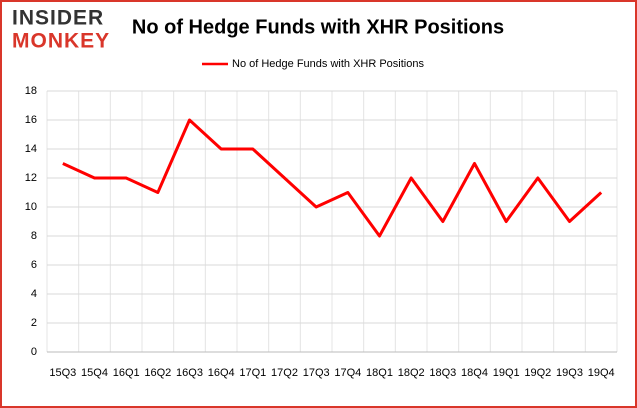 The width and height of the screenshot is (637, 408). I want to click on brand-bottom: MONKEY, so click(61, 41).